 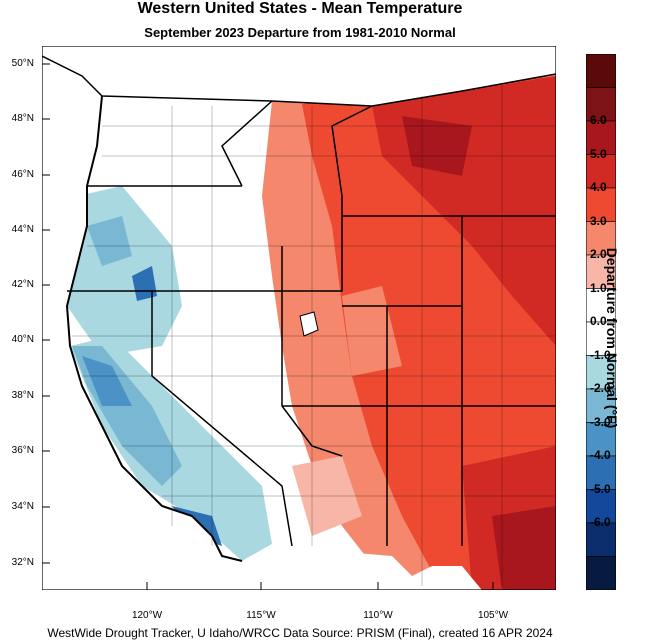 I want to click on lat-label-50: 50°N, so click(x=22, y=63).